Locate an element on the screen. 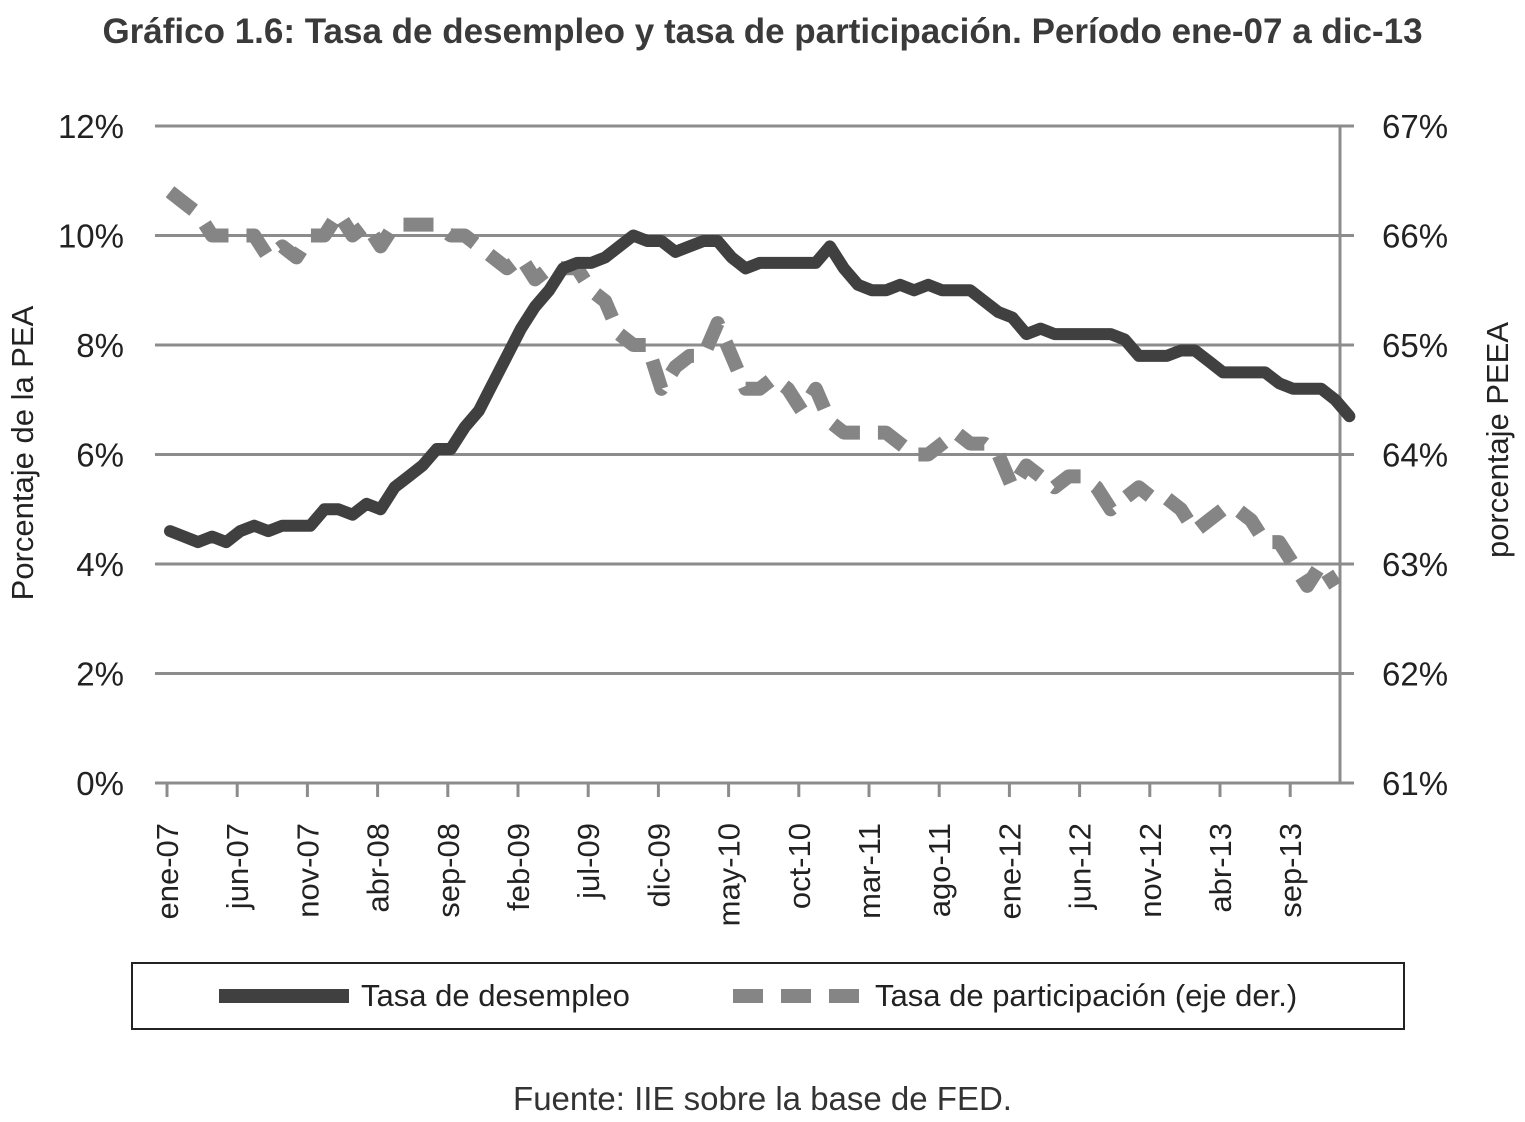 This screenshot has height=1122, width=1525. legend-label-unemployment: Tasa de desempleo is located at coordinates (495, 995).